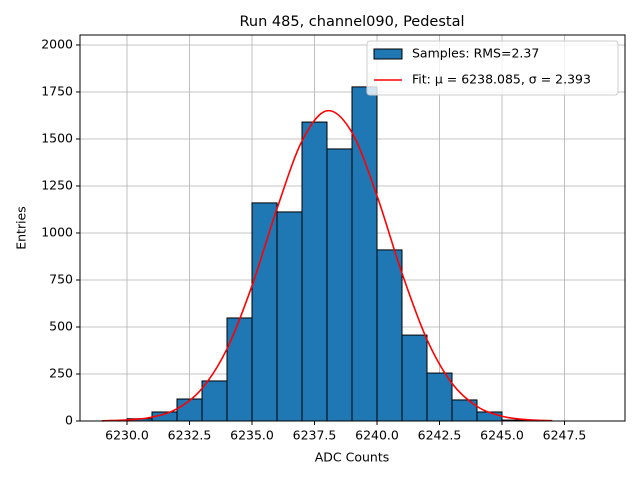  I want to click on x-tick-label: 6232.5, so click(190, 435).